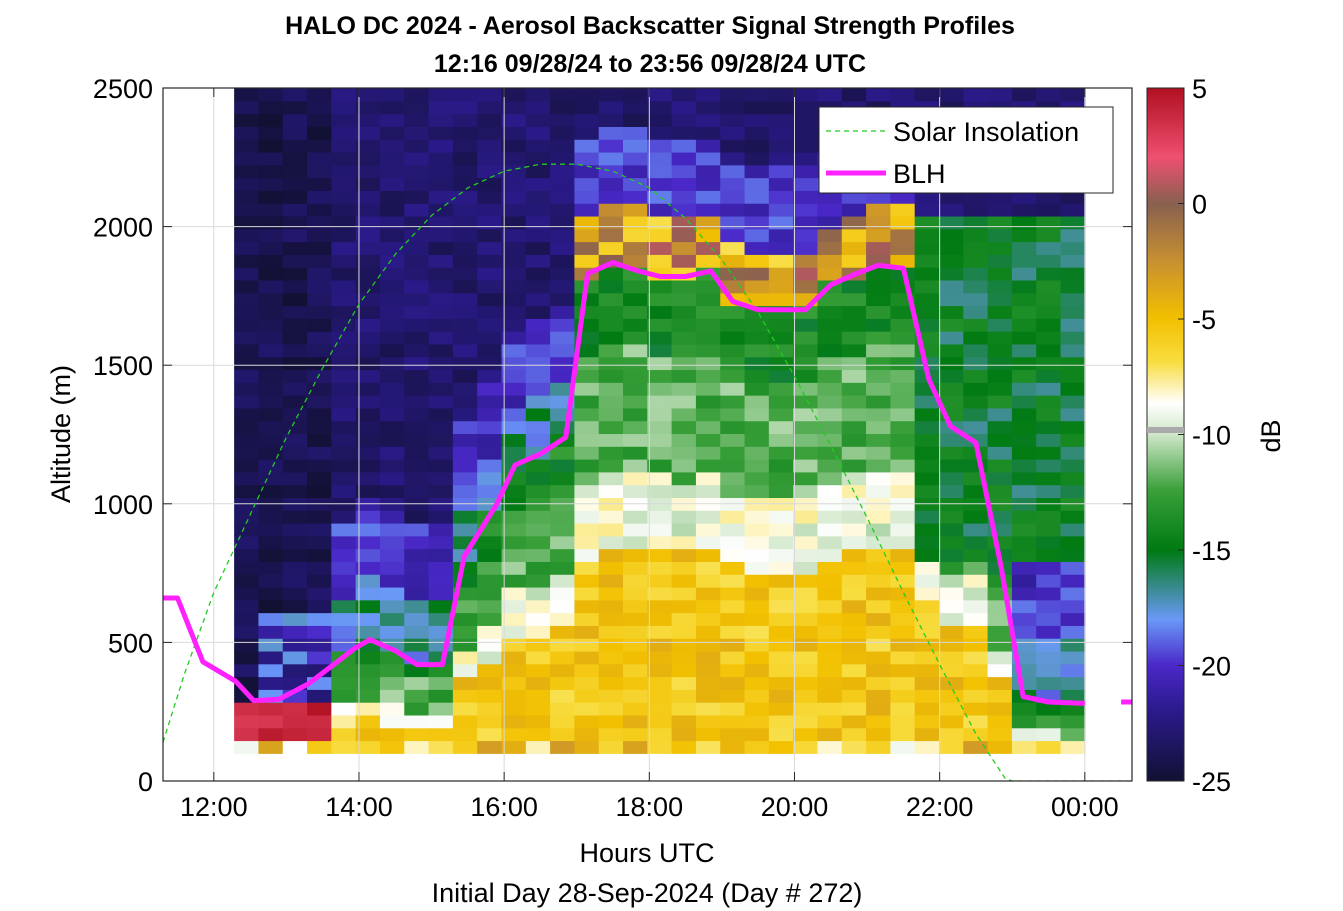  Describe the element at coordinates (123, 505) in the screenshot. I see `y-tick-label: 1000` at that location.